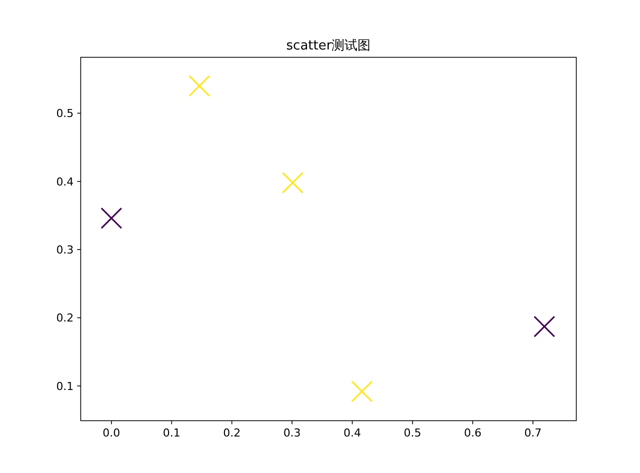  What do you see at coordinates (171, 433) in the screenshot?
I see `x-tick-label: 0.1` at bounding box center [171, 433].